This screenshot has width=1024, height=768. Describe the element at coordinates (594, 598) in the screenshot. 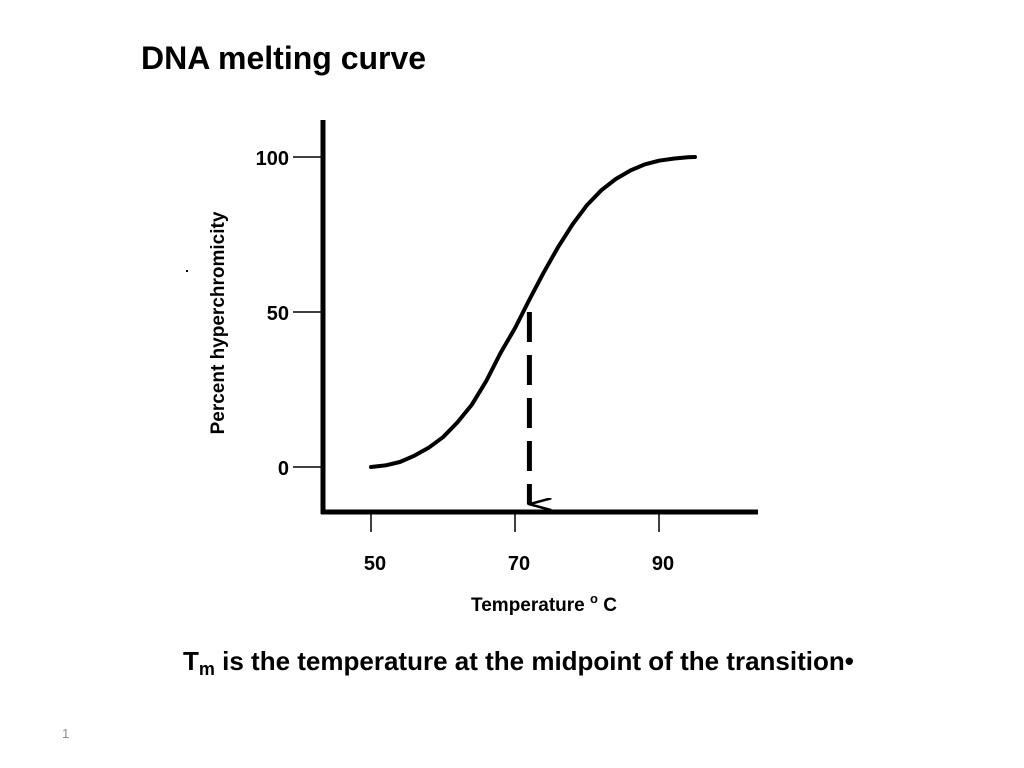

I see `x-axis-unit-sup: o` at that location.